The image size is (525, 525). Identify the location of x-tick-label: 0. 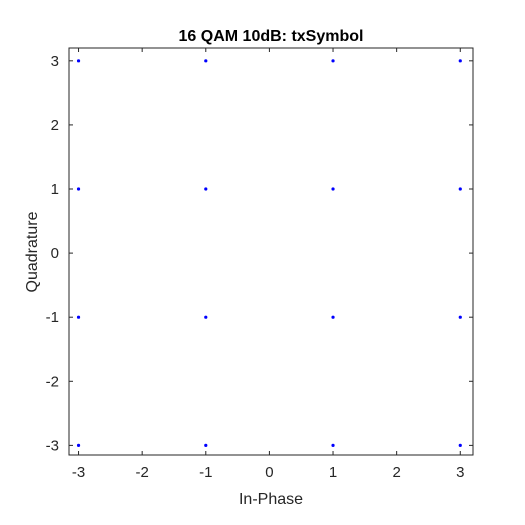
(269, 472).